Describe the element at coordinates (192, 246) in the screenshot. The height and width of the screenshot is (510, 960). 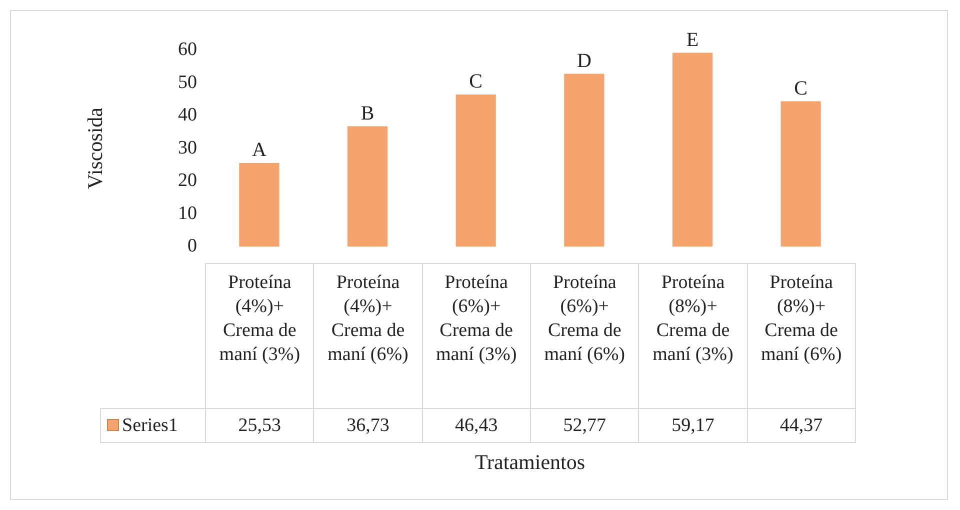
I see `y-tick-label: 0` at that location.